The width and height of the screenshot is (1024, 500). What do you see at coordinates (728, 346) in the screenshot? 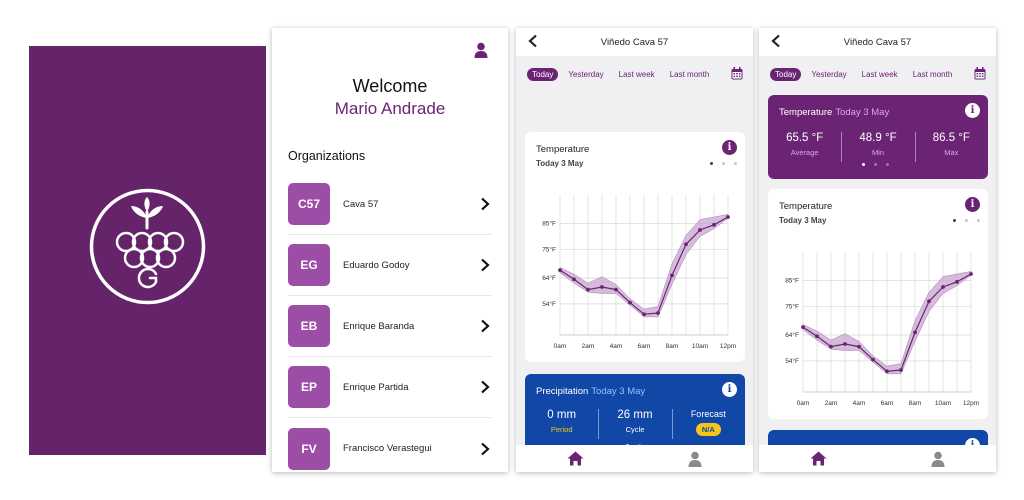
I see `x-tick-label: 12pm` at bounding box center [728, 346].